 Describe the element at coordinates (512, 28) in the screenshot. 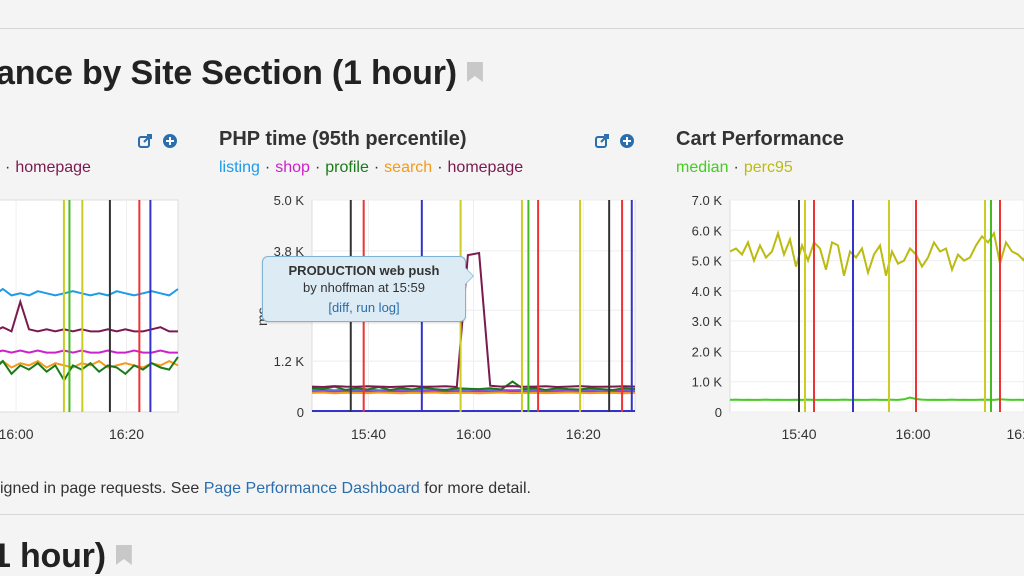

I see `top-divider` at that location.